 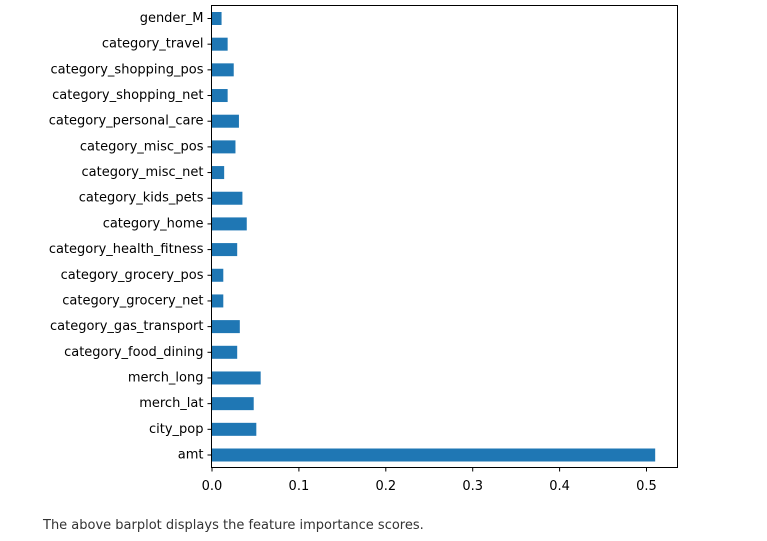 What do you see at coordinates (153, 44) in the screenshot?
I see `y-tick-label: category_travel` at bounding box center [153, 44].